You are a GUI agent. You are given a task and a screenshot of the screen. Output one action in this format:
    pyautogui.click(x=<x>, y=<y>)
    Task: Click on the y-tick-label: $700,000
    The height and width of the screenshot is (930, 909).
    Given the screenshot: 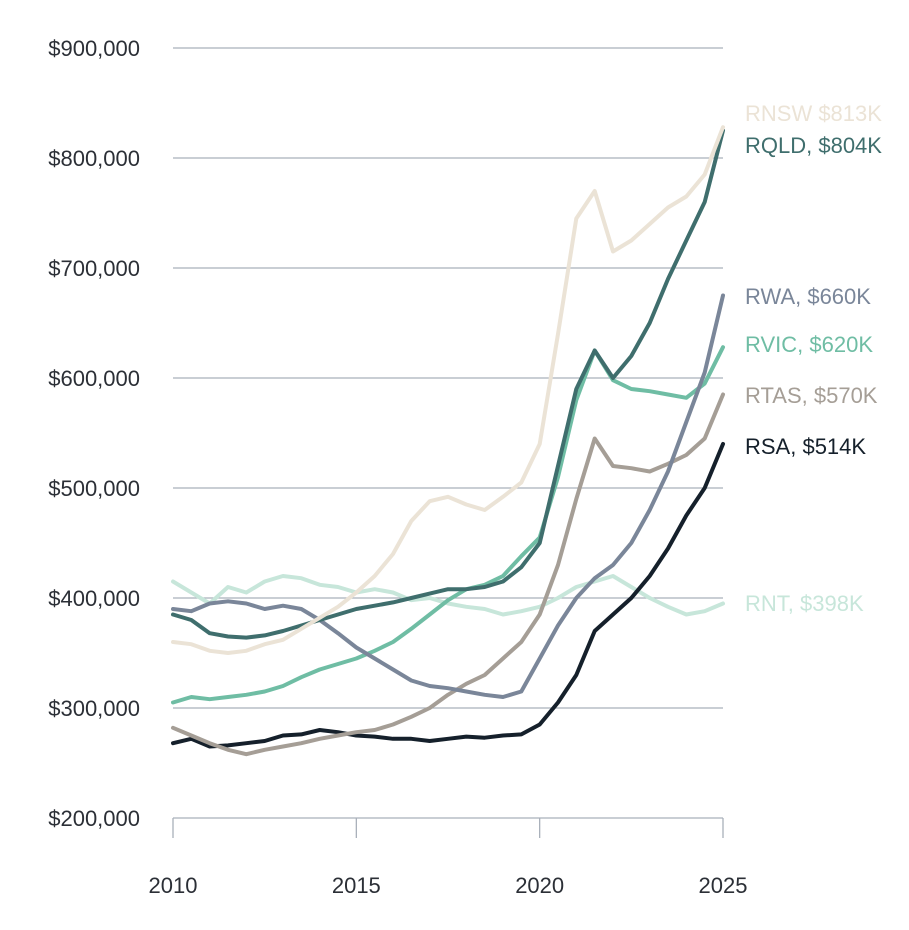 What is the action you would take?
    pyautogui.click(x=94, y=268)
    